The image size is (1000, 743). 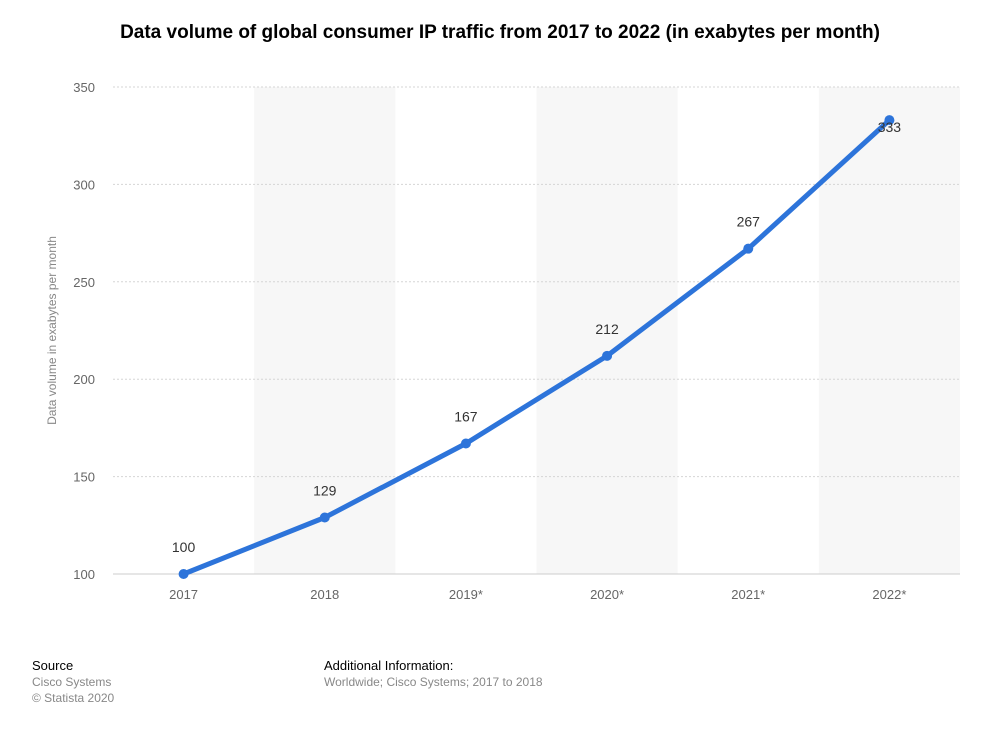 I want to click on data-label-0: 100, so click(x=184, y=547).